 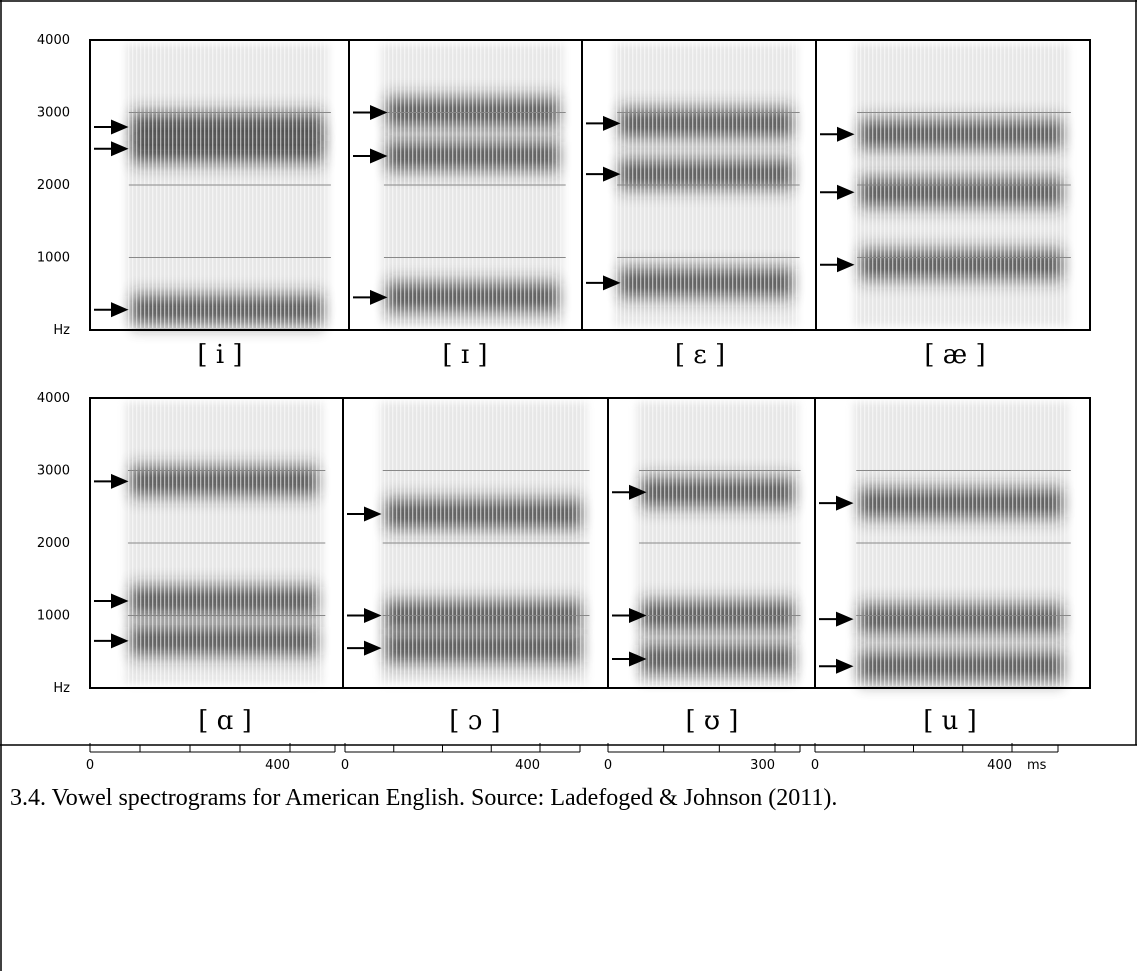 I want to click on vowel-label: [ æ ], so click(x=954, y=355).